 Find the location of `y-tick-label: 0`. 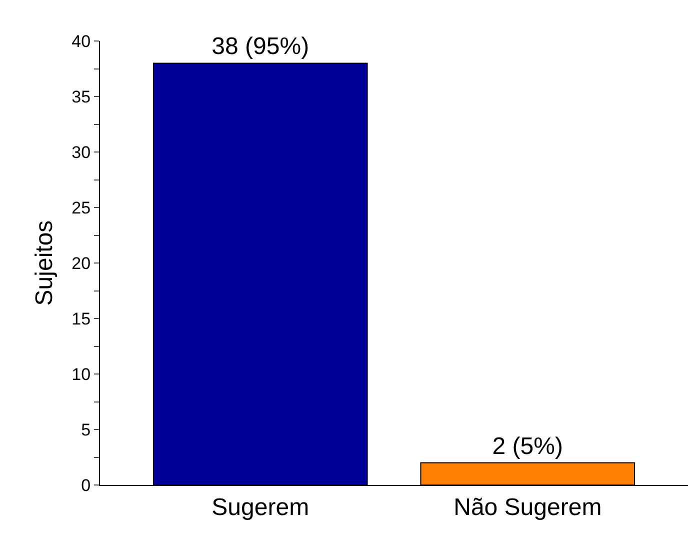

y-tick-label: 0 is located at coordinates (86, 485).